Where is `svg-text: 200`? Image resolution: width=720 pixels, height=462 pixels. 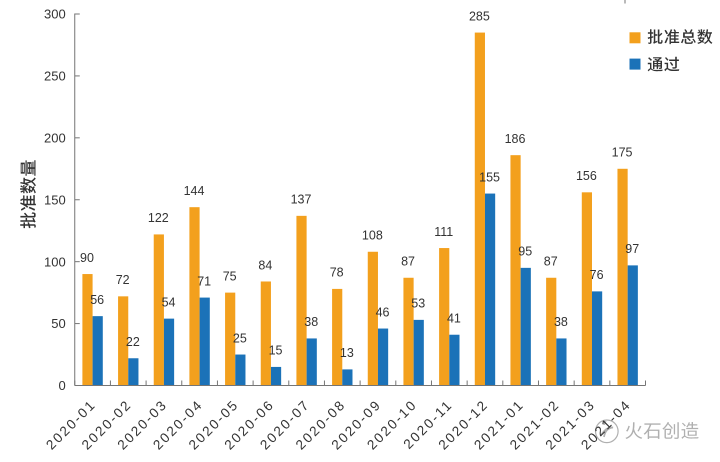 svg-text: 200 is located at coordinates (55, 137).